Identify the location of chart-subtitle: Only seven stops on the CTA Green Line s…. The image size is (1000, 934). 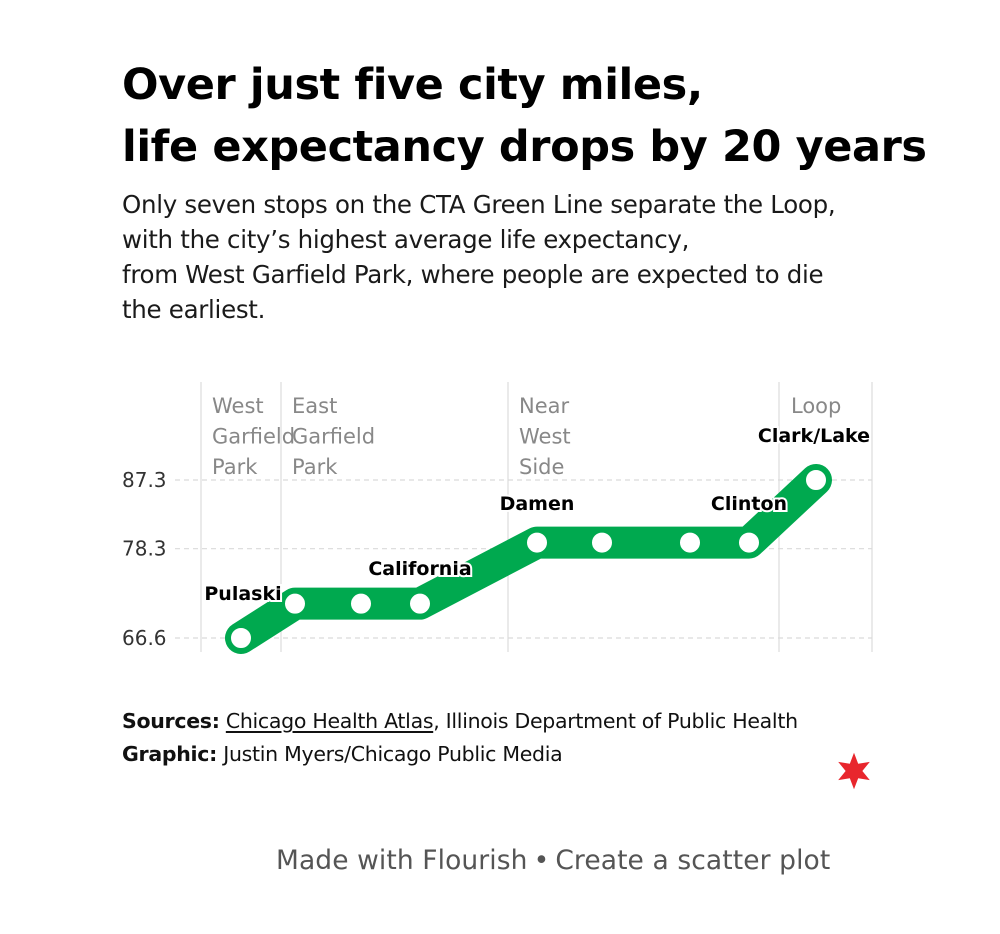
(542, 257).